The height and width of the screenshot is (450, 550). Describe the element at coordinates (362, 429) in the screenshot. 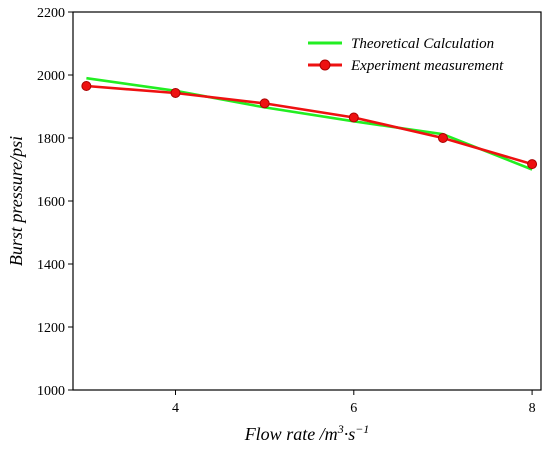

I see `x-axis-title-sup2: −1` at that location.